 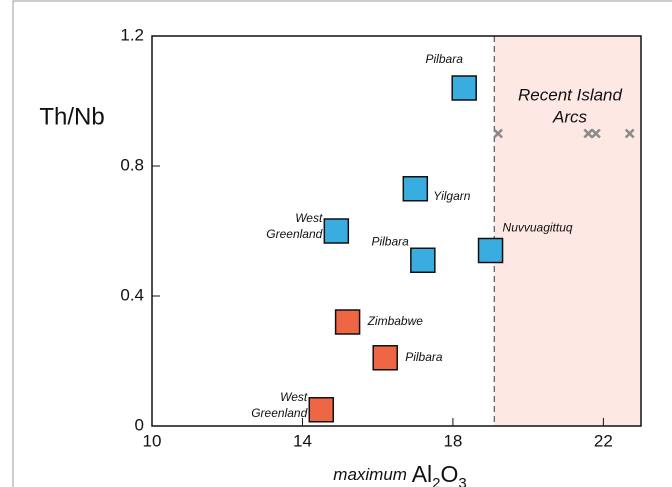 I want to click on y-axis-label: Th/Nb, so click(x=71, y=116).